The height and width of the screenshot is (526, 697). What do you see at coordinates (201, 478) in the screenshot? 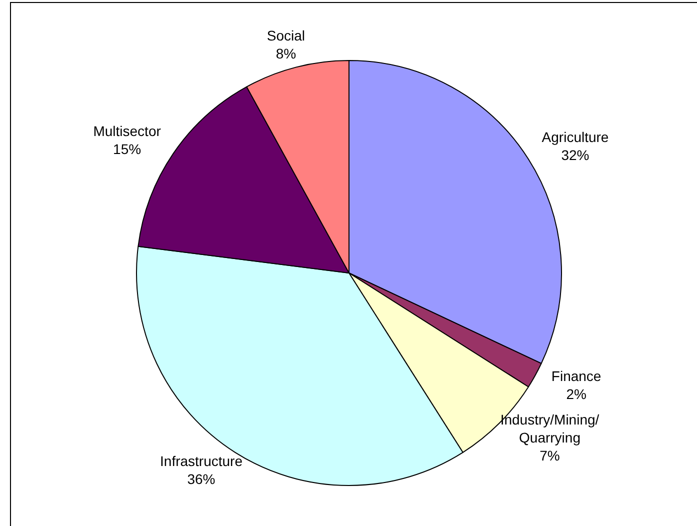
I see `data-label: 36%` at bounding box center [201, 478].